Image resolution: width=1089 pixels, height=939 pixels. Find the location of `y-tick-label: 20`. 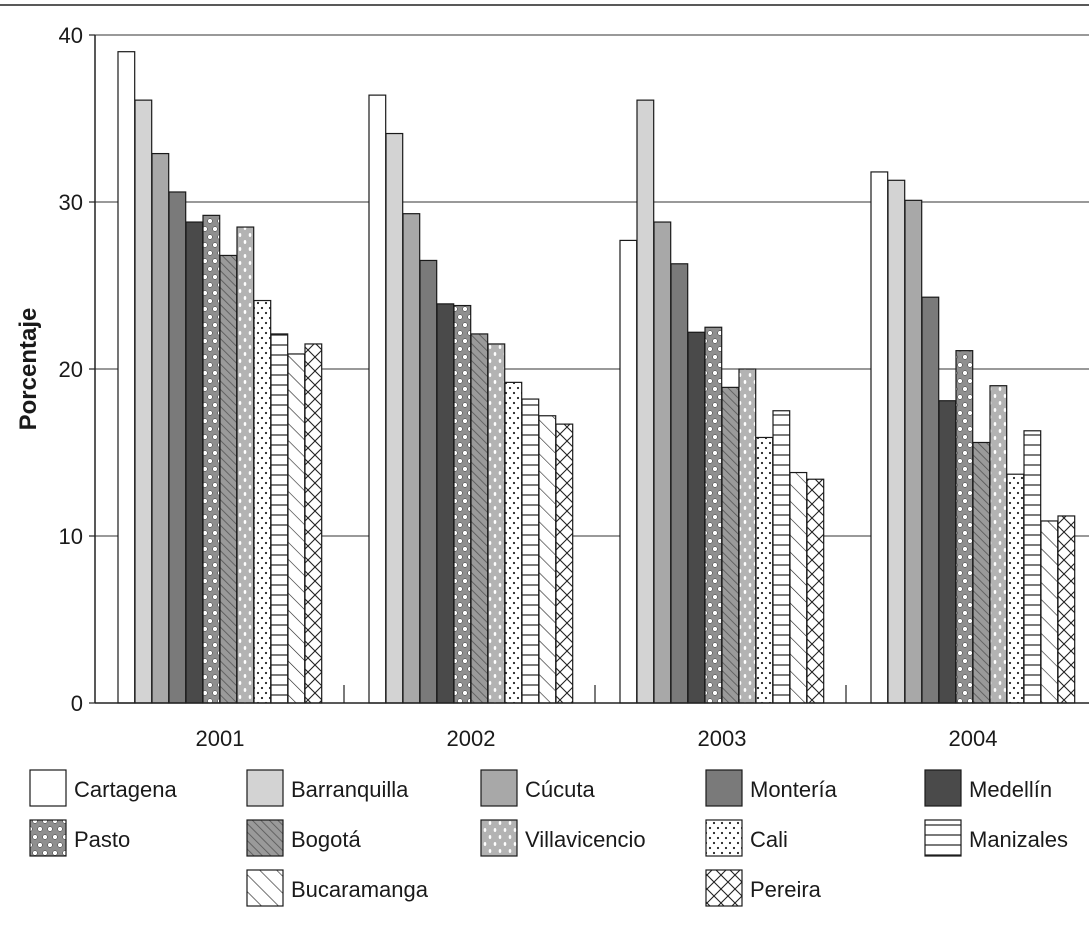

y-tick-label: 20 is located at coordinates (71, 369).